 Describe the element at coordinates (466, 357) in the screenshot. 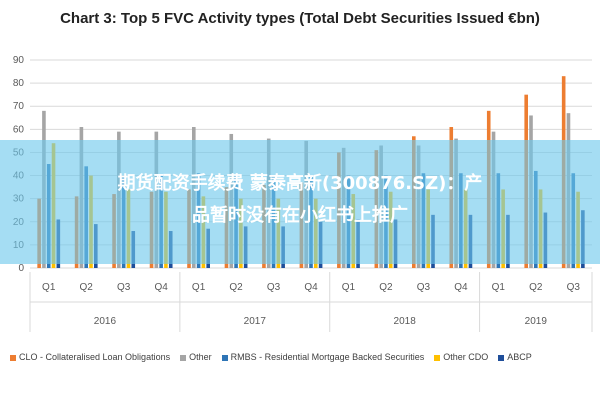

I see `legend-label: Other CDO` at that location.